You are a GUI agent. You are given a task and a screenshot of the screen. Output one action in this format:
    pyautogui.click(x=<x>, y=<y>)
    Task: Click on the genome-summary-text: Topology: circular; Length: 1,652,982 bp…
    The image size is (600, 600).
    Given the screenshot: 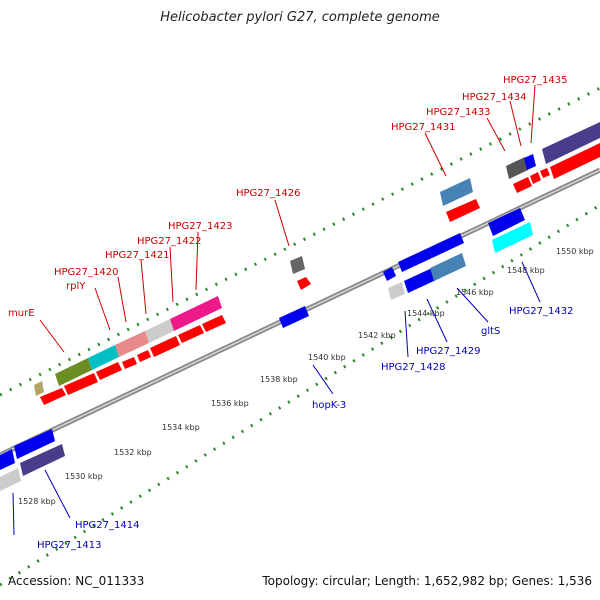 What is the action you would take?
    pyautogui.click(x=427, y=581)
    